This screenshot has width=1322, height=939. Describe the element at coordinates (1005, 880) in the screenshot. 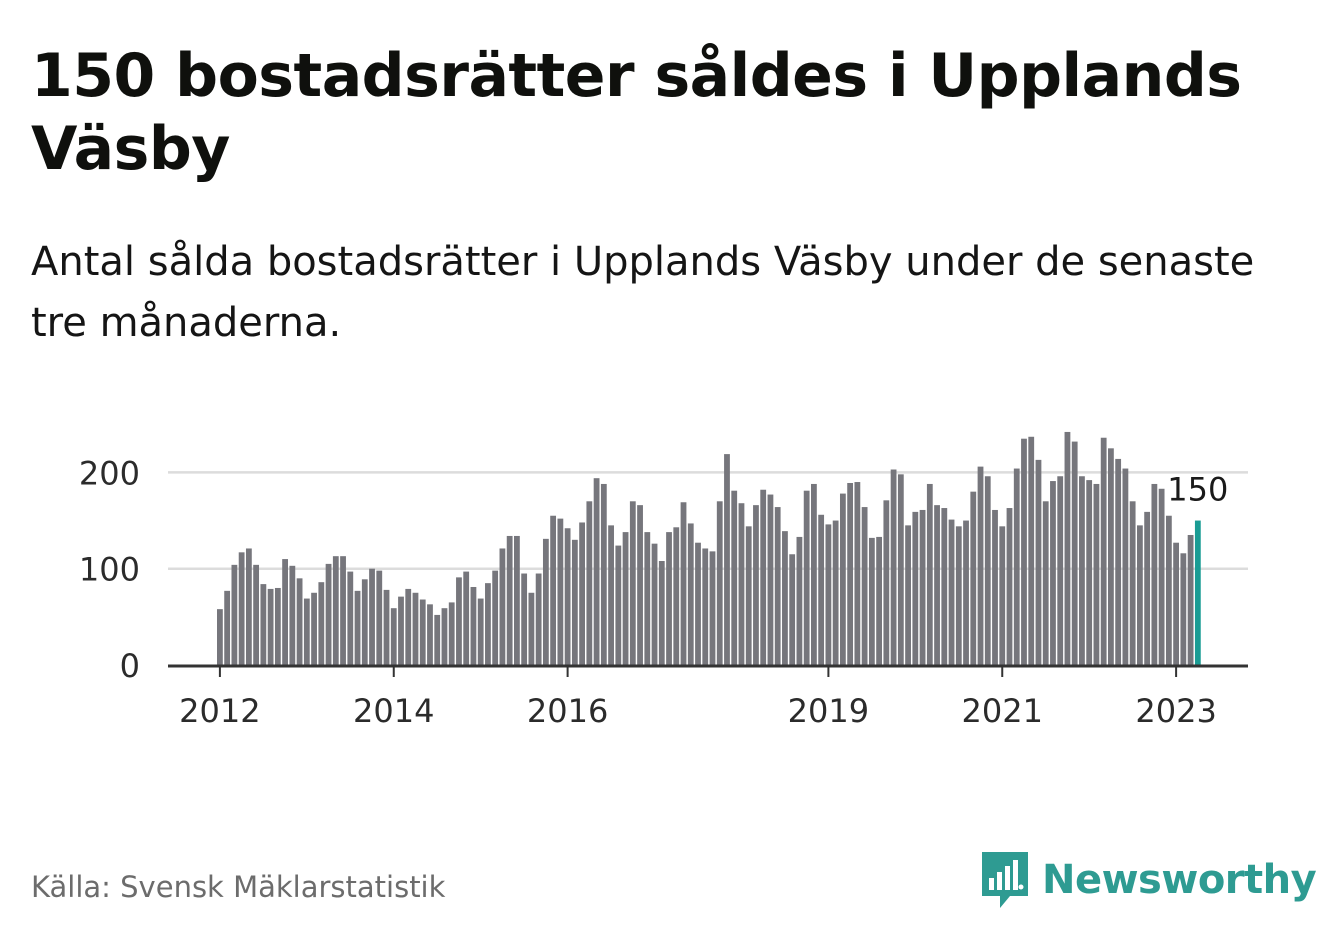

I see `newsworthy-logo-icon` at that location.